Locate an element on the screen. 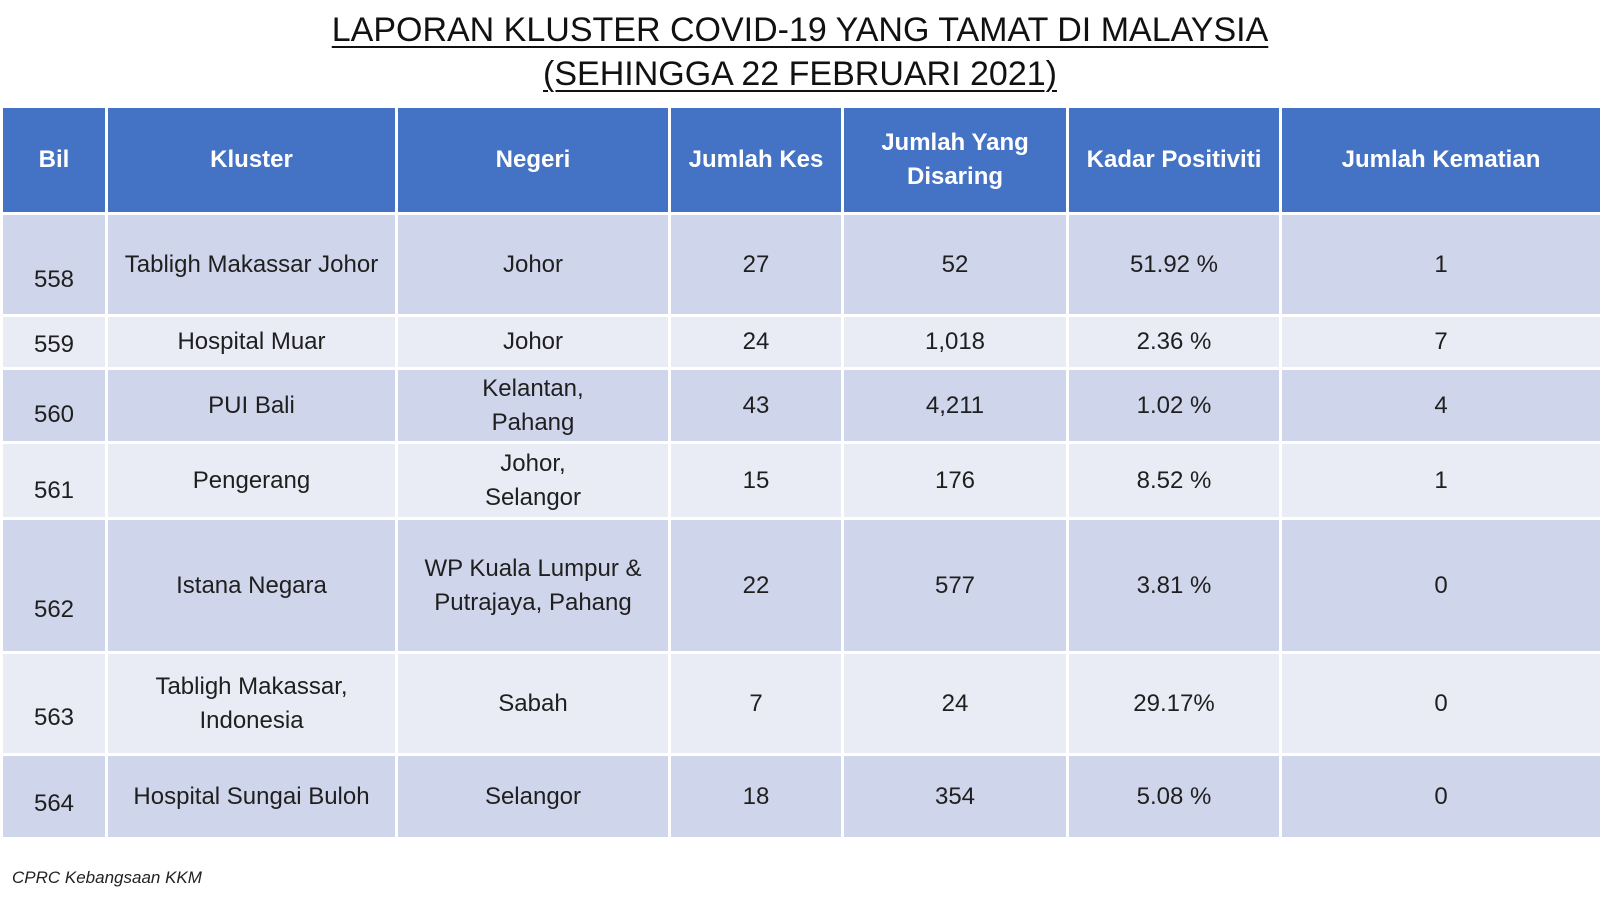 The width and height of the screenshot is (1600, 900). cell-jumlah-disaring: 1,018 is located at coordinates (955, 342).